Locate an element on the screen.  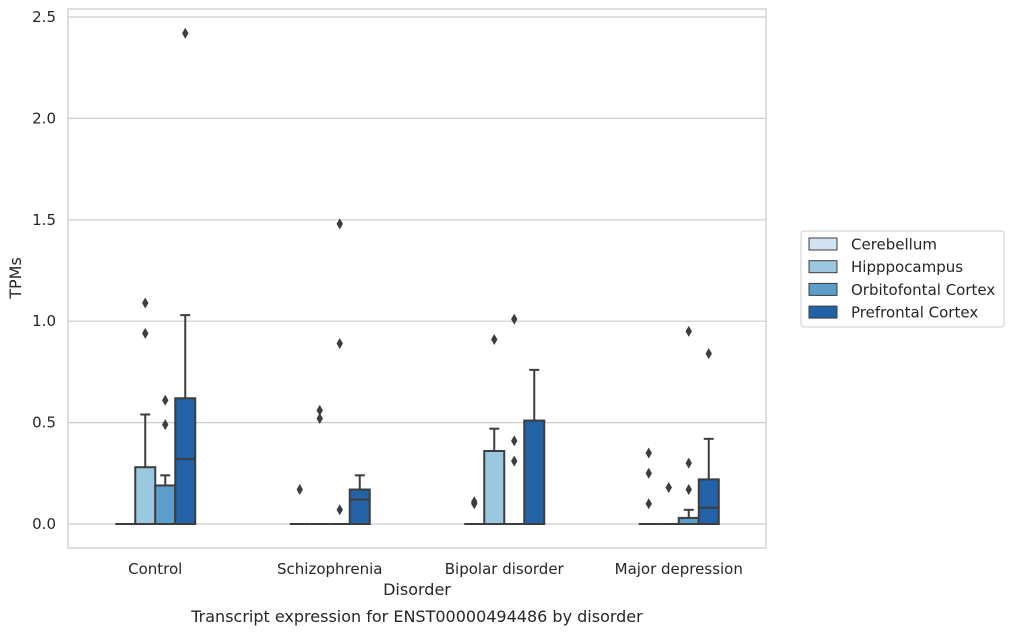
legend-label: Orbitofontal Cortex is located at coordinates (923, 290).